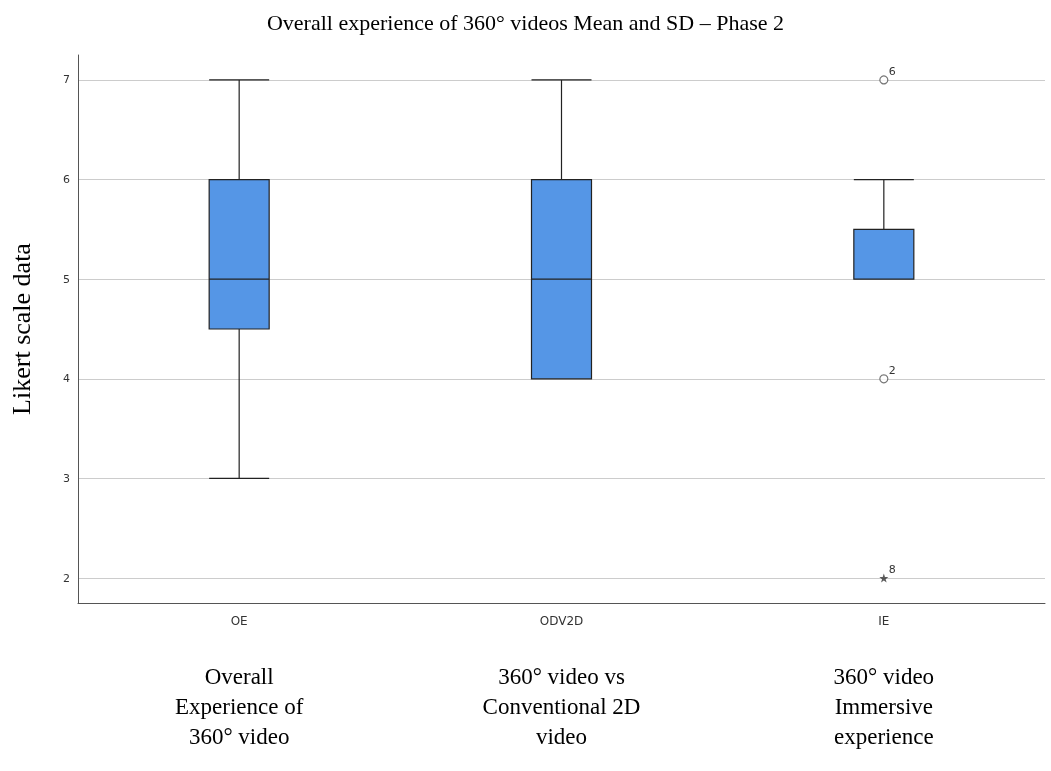 This screenshot has height=771, width=1051. What do you see at coordinates (239, 621) in the screenshot?
I see `x-tick-label: OE` at bounding box center [239, 621].